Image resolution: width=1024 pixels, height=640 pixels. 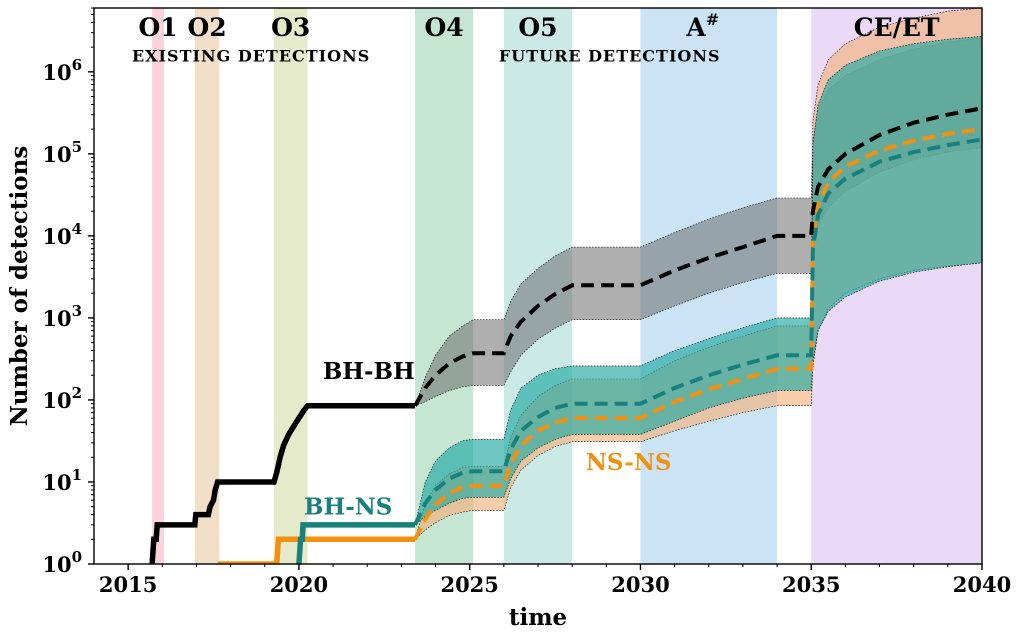 I want to click on annotation-future-detections: FUTURE DETECTIONS, so click(x=610, y=56).